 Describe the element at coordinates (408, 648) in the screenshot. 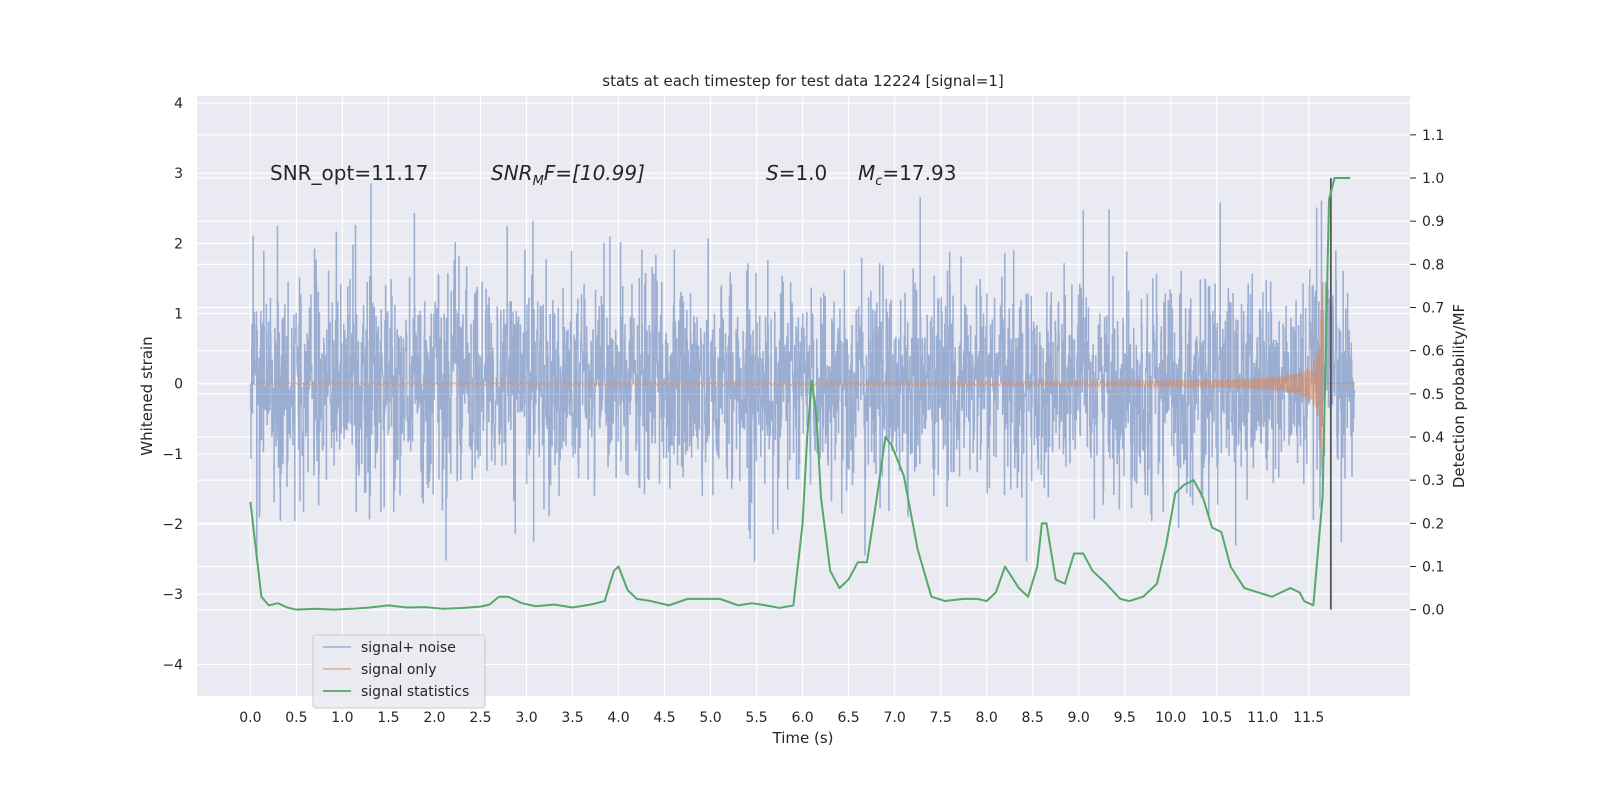

I see `legend-label-signal-noise: signal+ noise` at that location.